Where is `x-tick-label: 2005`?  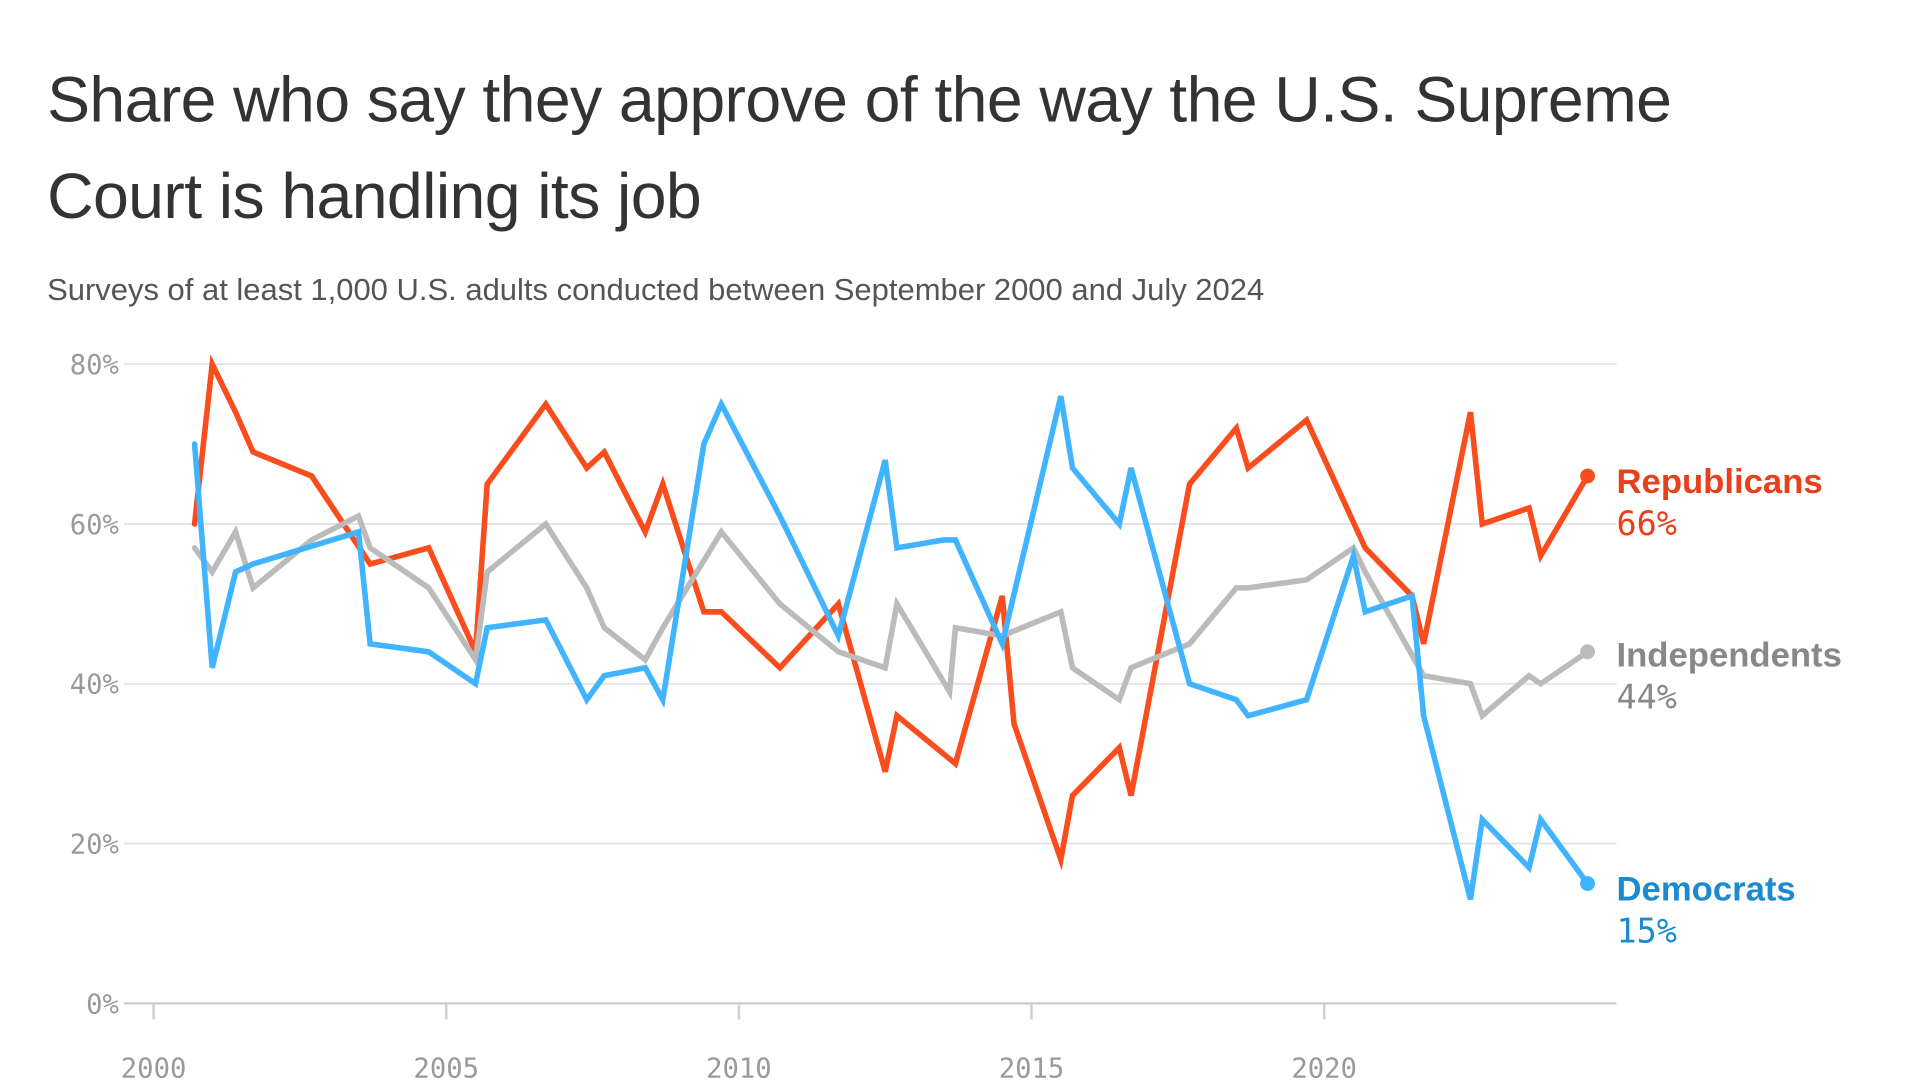
x-tick-label: 2005 is located at coordinates (446, 1067).